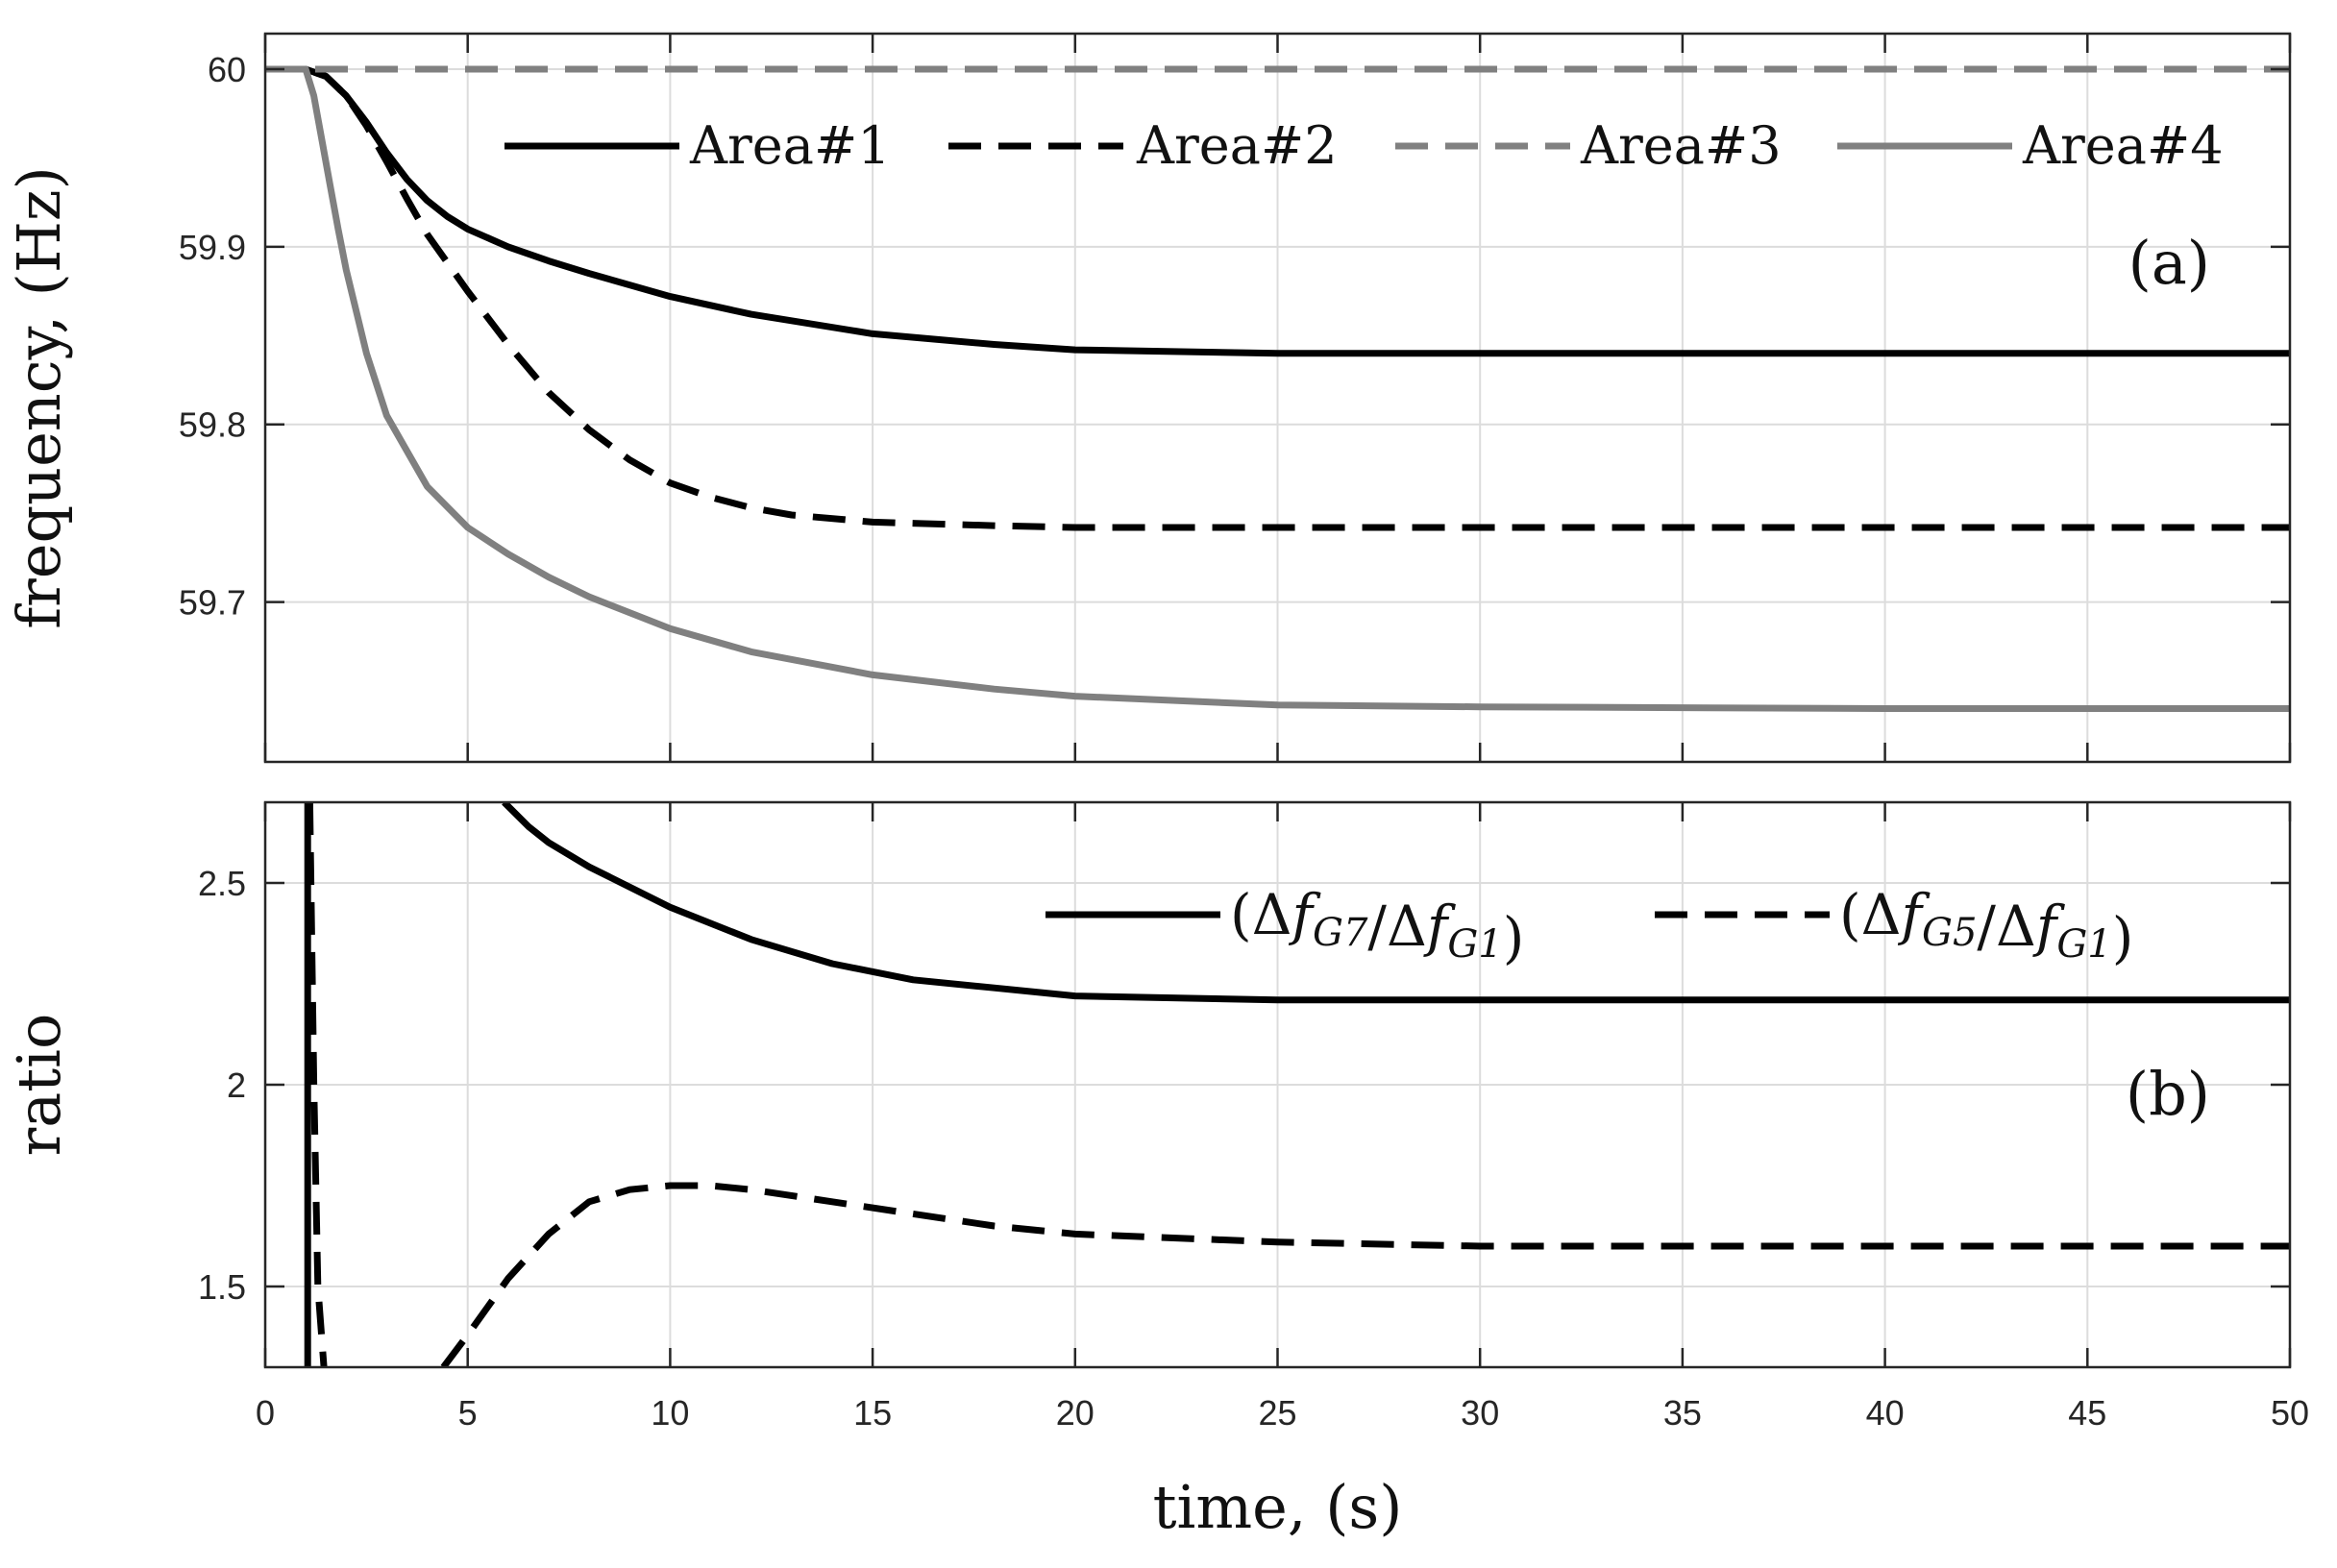 This screenshot has width=2337, height=1568. What do you see at coordinates (213, 248) in the screenshot?
I see `y-tick-label: 59.9` at bounding box center [213, 248].